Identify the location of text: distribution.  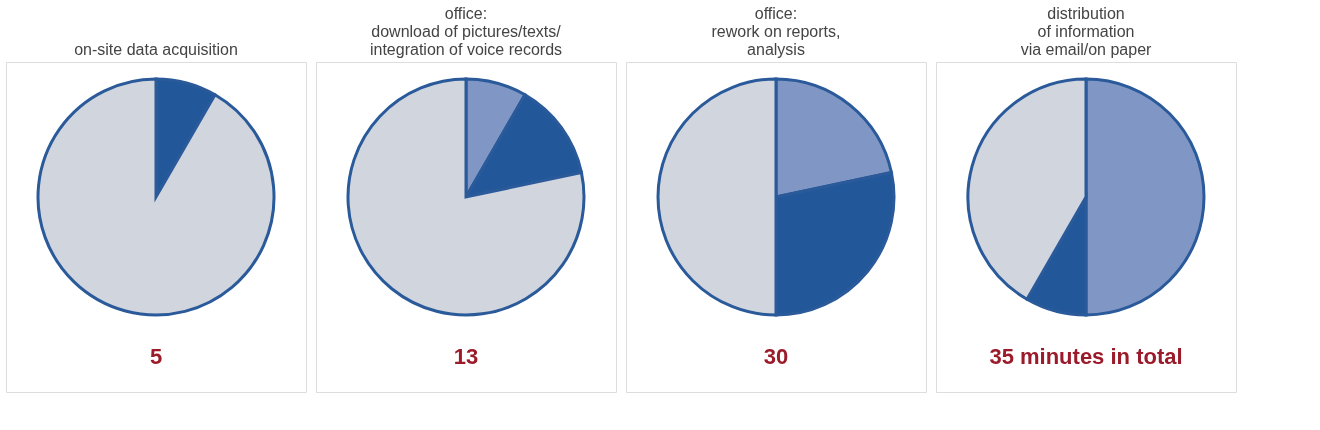
(1086, 13).